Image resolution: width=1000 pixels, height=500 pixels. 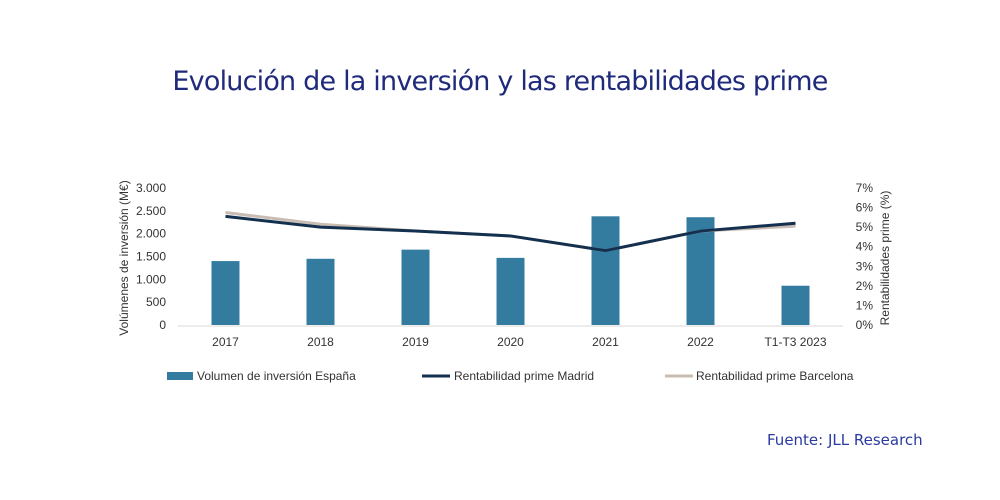 What do you see at coordinates (865, 325) in the screenshot?
I see `y2-tick-label: 0%` at bounding box center [865, 325].